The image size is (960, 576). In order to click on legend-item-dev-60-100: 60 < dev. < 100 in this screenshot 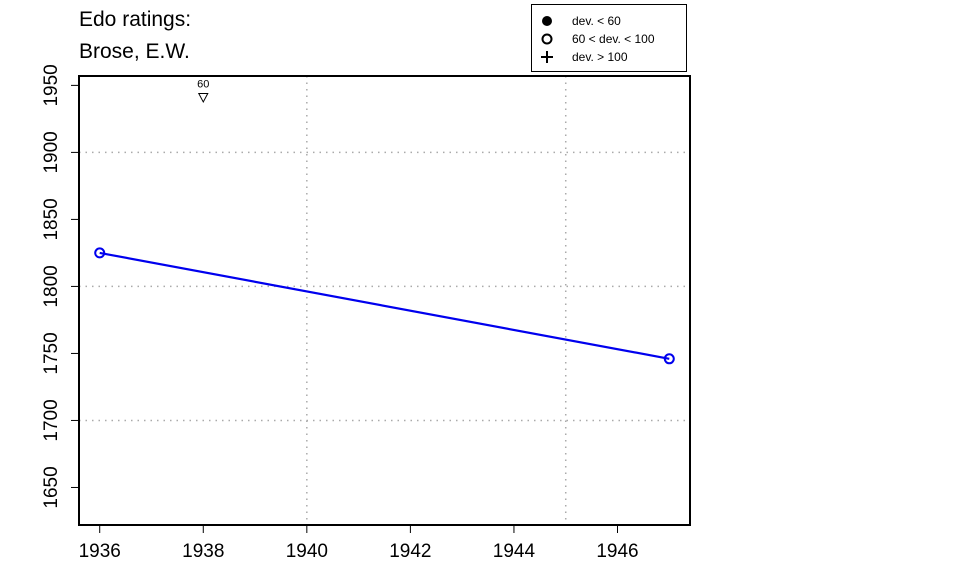, I will do `click(609, 40)`.